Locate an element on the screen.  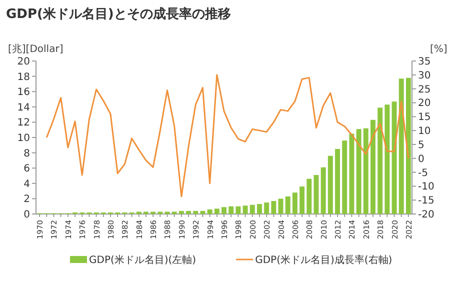
y2-tick-label: -5 is located at coordinates (423, 173).